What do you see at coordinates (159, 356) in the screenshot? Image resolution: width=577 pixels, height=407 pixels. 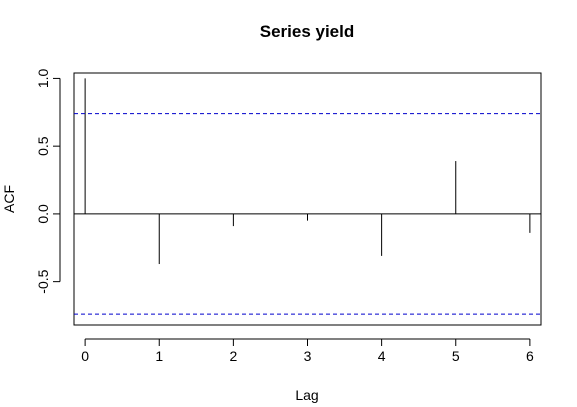 I see `x-tick-label-1: 1` at bounding box center [159, 356].